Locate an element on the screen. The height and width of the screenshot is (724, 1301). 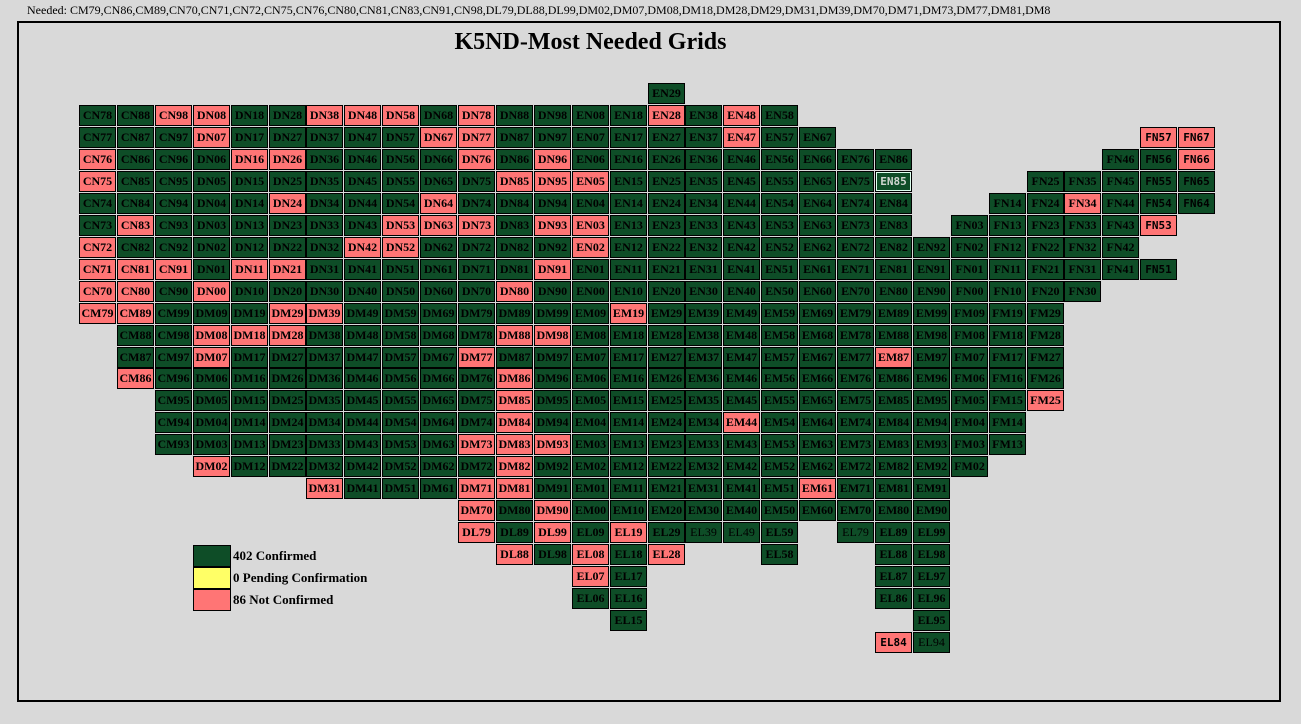
grid-square-em34: EM34 is located at coordinates (703, 422).